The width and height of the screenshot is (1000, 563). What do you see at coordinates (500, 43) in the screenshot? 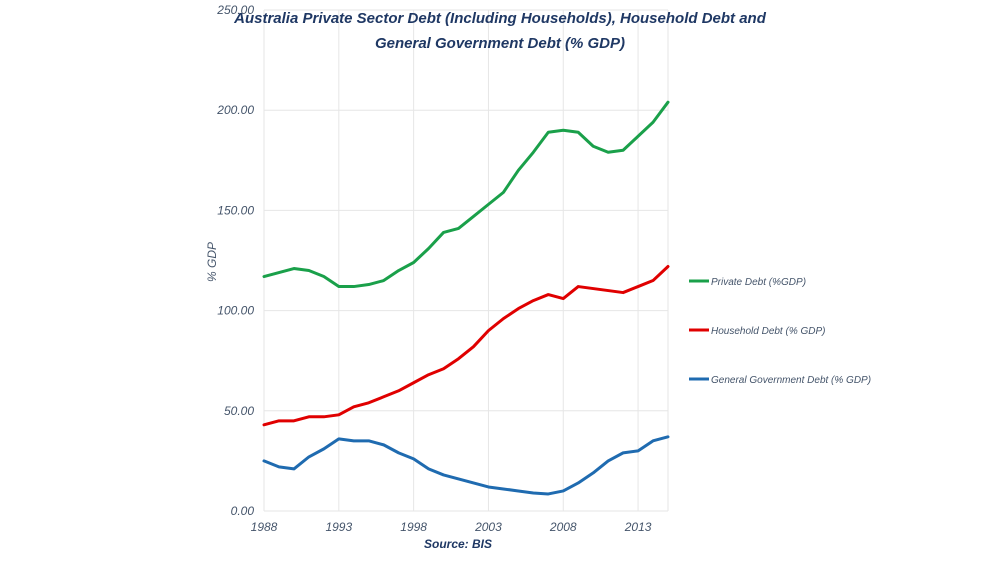
I see `chart-title-line2: General Government Debt (% GDP)` at bounding box center [500, 43].